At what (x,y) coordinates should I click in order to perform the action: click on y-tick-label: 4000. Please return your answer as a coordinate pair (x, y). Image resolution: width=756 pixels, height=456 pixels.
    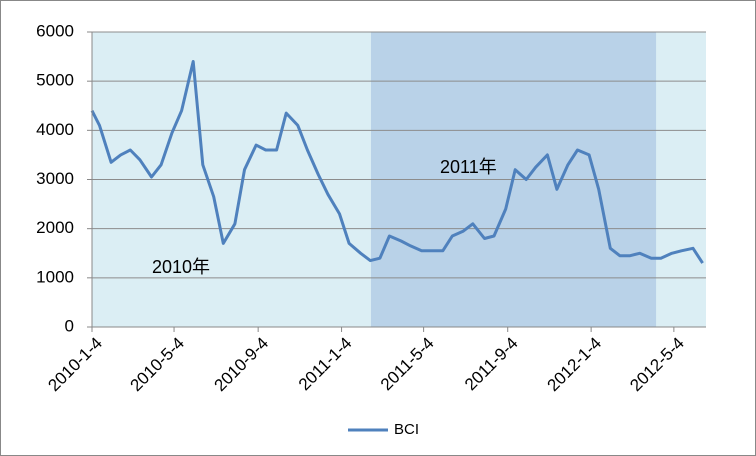
    Looking at the image, I should click on (55, 129).